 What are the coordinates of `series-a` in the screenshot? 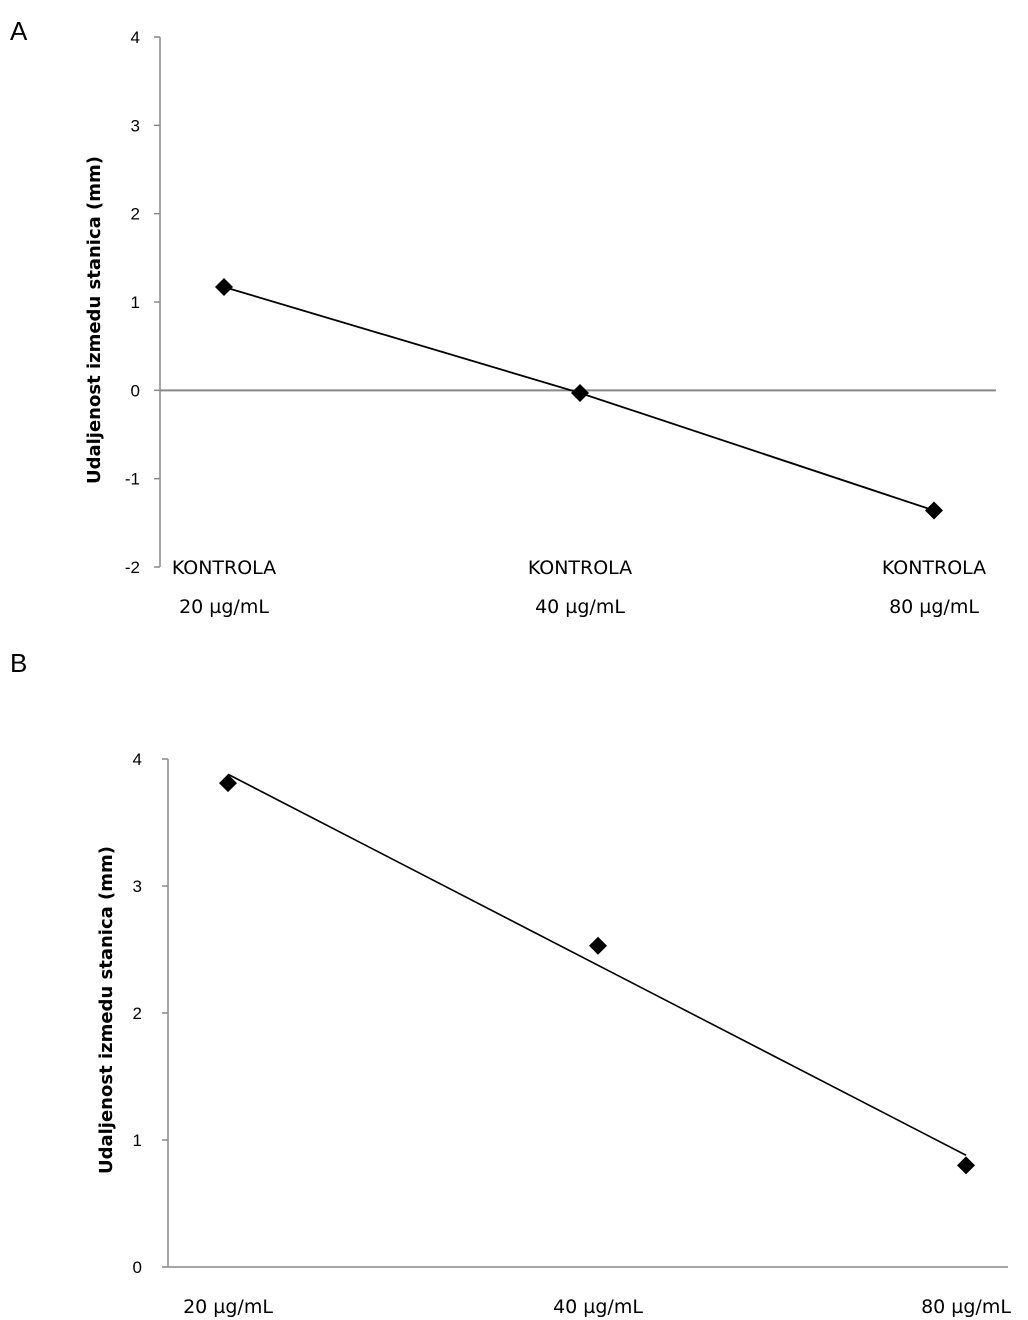 It's located at (579, 398).